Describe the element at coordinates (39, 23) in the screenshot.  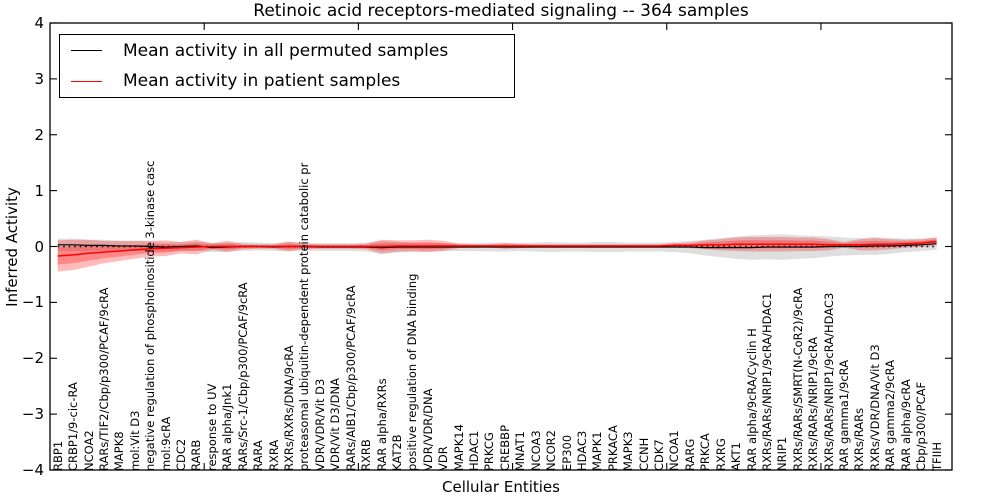
I see `y-tick-label: 4` at that location.